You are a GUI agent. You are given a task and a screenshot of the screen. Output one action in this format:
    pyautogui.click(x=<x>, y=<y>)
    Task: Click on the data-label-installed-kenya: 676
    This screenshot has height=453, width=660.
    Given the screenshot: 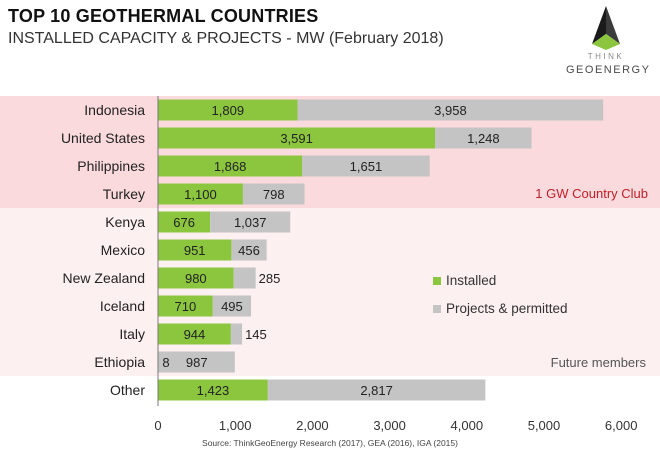 What is the action you would take?
    pyautogui.click(x=184, y=222)
    